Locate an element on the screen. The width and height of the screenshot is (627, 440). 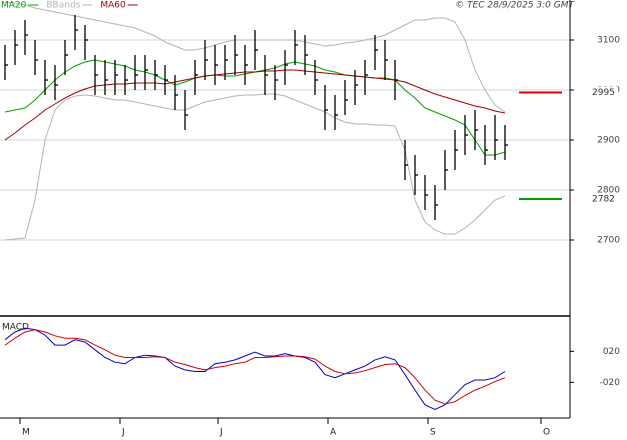
level-label: 2995 is located at coordinates (603, 93).